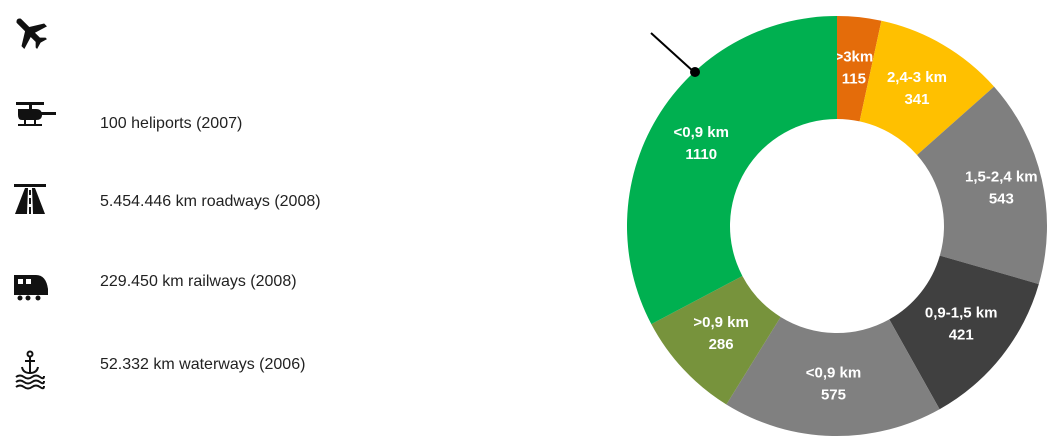 This screenshot has width=1047, height=443. Describe the element at coordinates (30, 370) in the screenshot. I see `anchor-icon` at that location.